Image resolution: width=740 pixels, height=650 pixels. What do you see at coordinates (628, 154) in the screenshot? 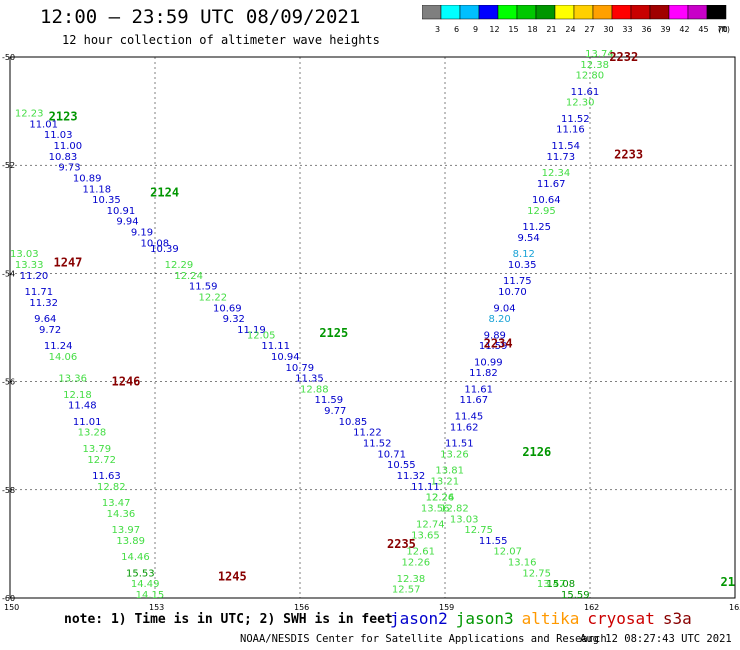
I see `pass-time-label: 2233` at bounding box center [628, 154].